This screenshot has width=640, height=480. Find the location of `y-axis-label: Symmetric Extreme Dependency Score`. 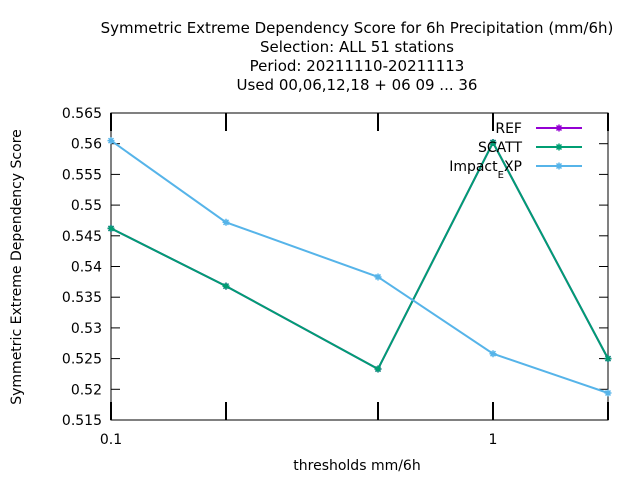

y-axis-label: Symmetric Extreme Dependency Score is located at coordinates (17, 267).